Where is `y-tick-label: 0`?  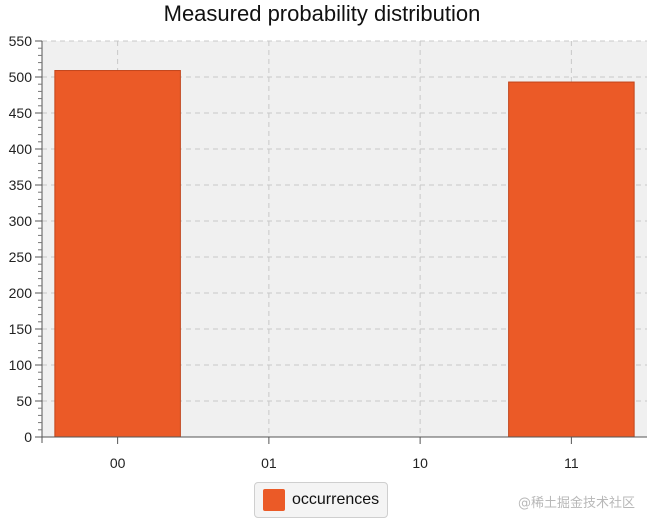
y-tick-label: 0 is located at coordinates (28, 437).